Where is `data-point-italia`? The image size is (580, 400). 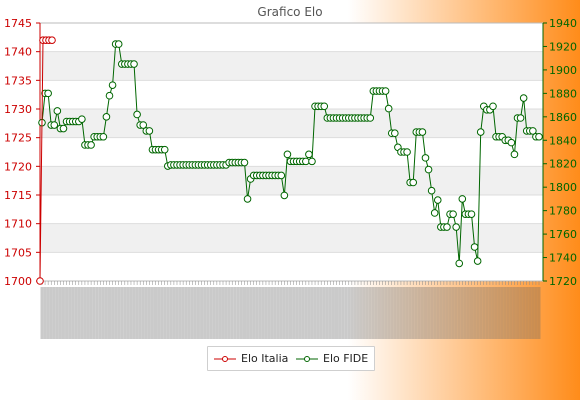
data-point-italia is located at coordinates (40, 281).